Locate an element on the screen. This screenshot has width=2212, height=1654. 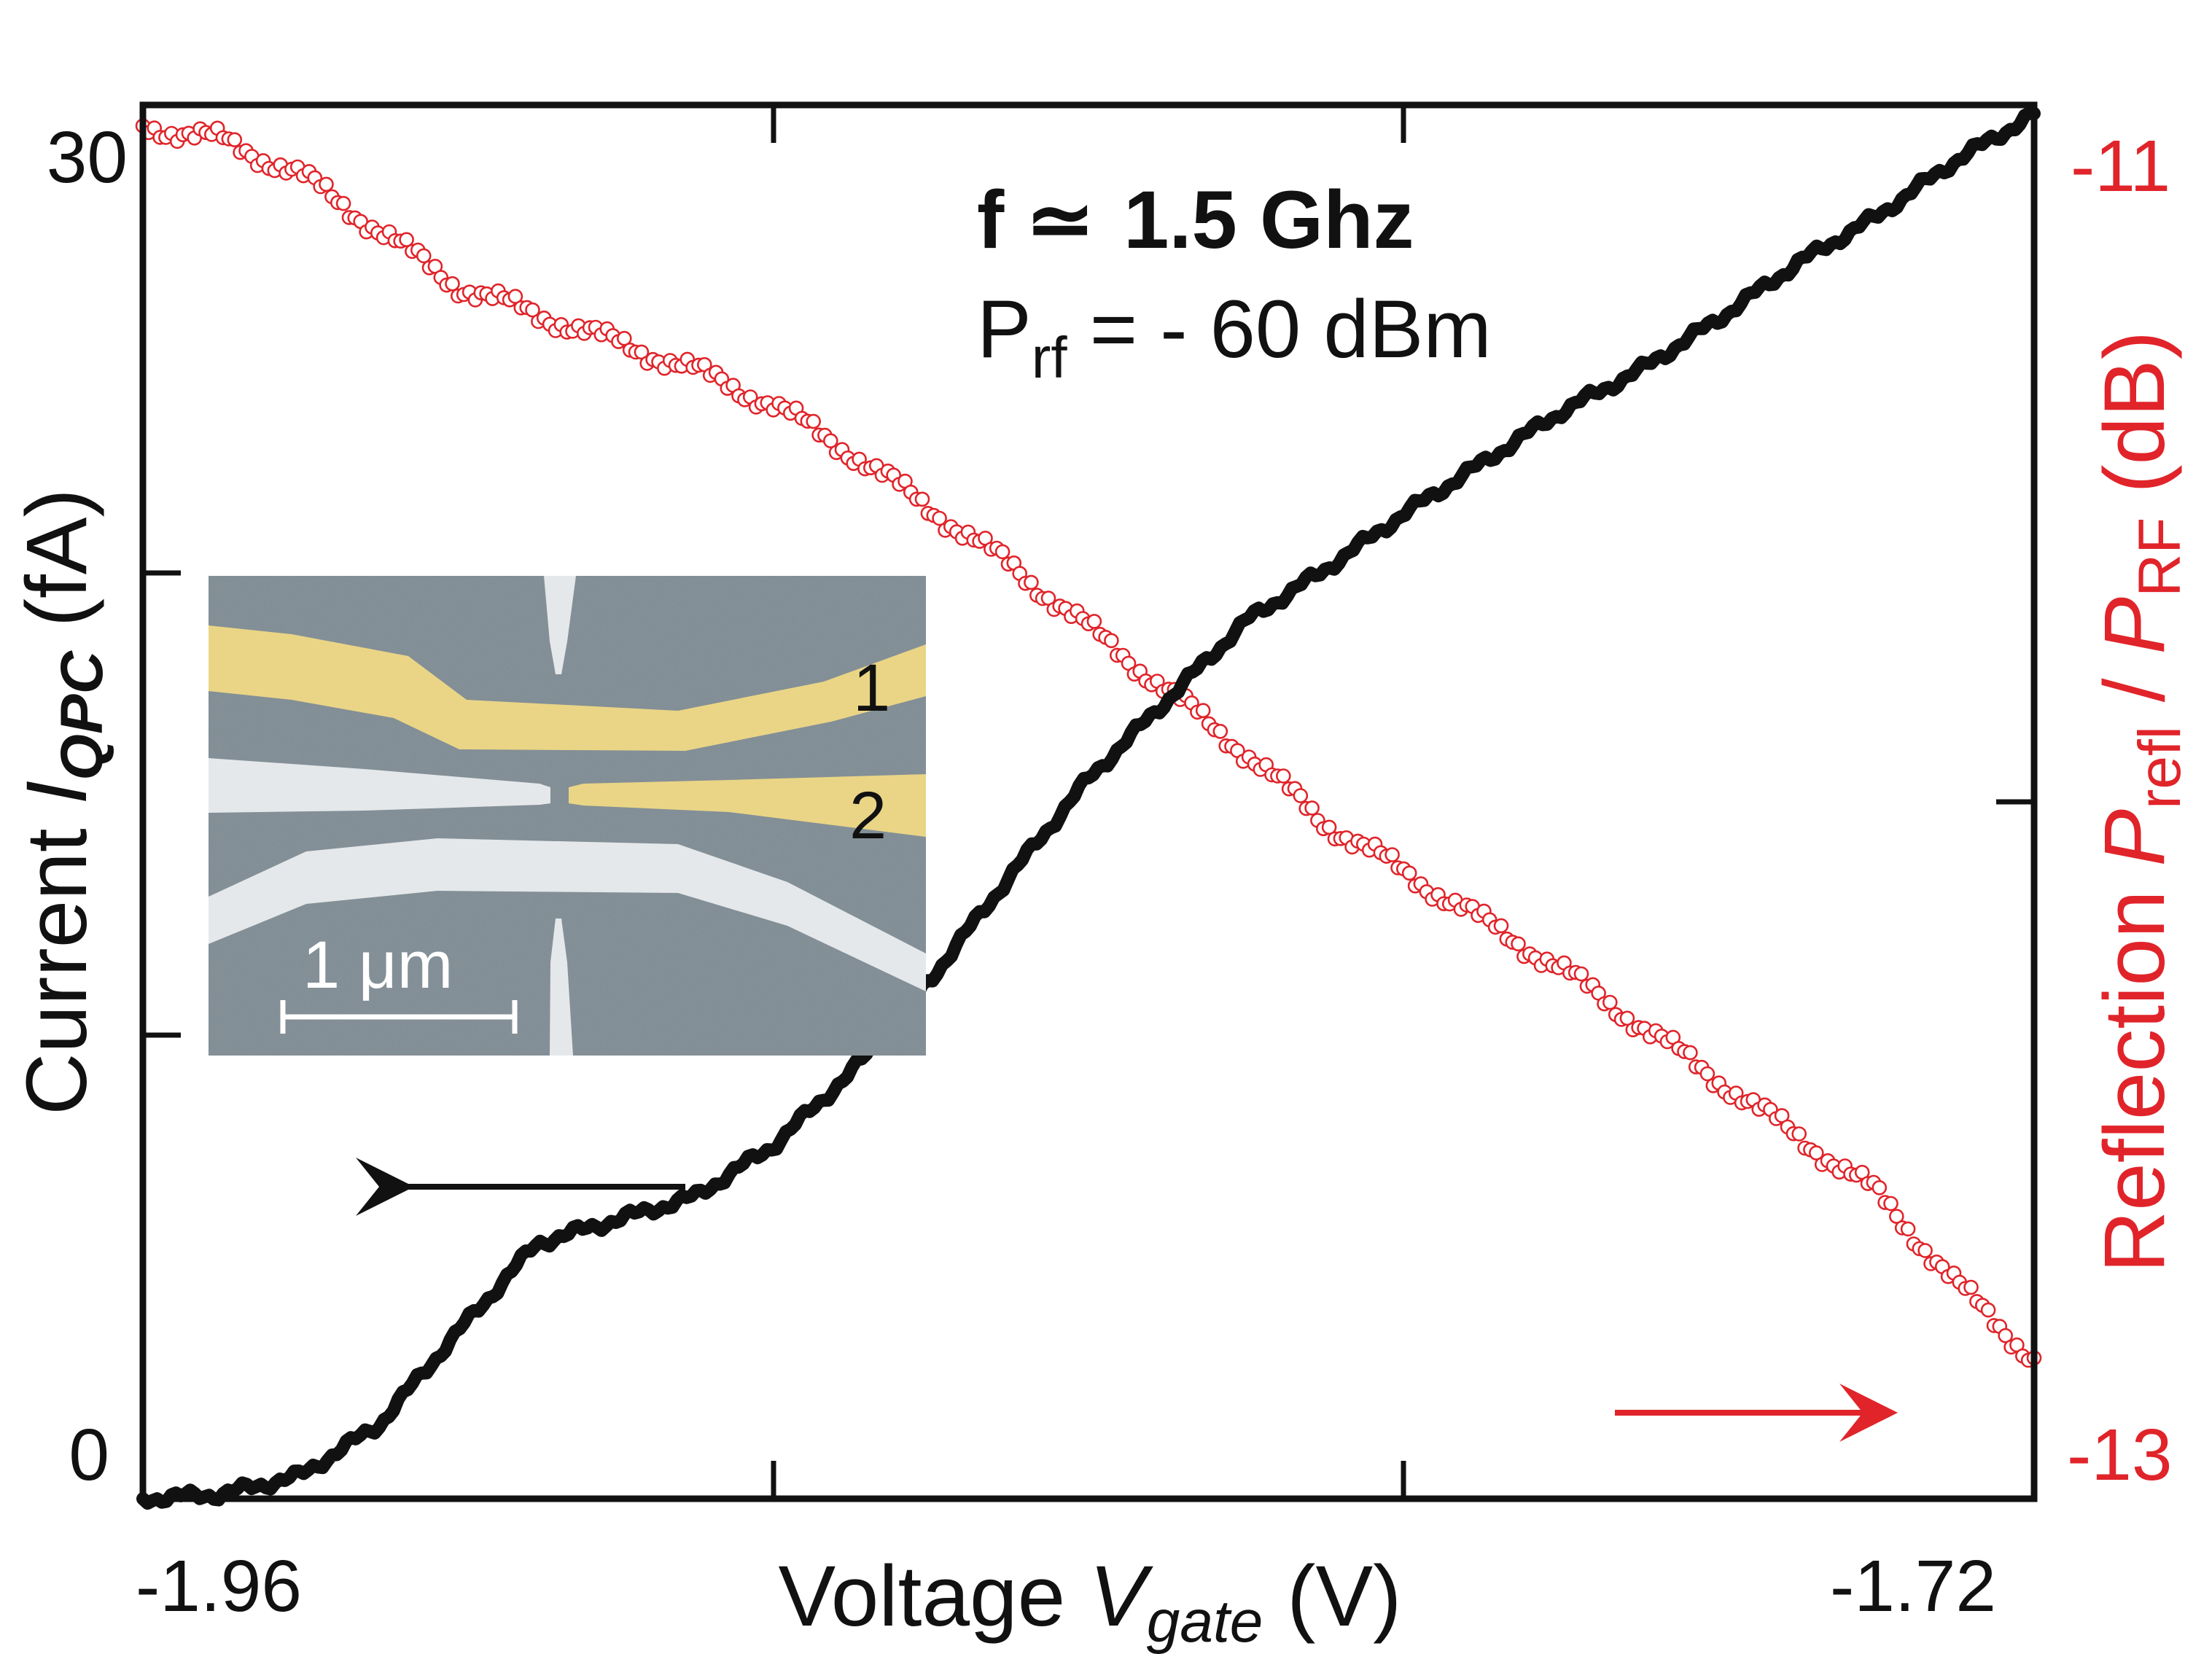
x-axis-label: Voltage Vgate (V) is located at coordinates (1090, 1601).